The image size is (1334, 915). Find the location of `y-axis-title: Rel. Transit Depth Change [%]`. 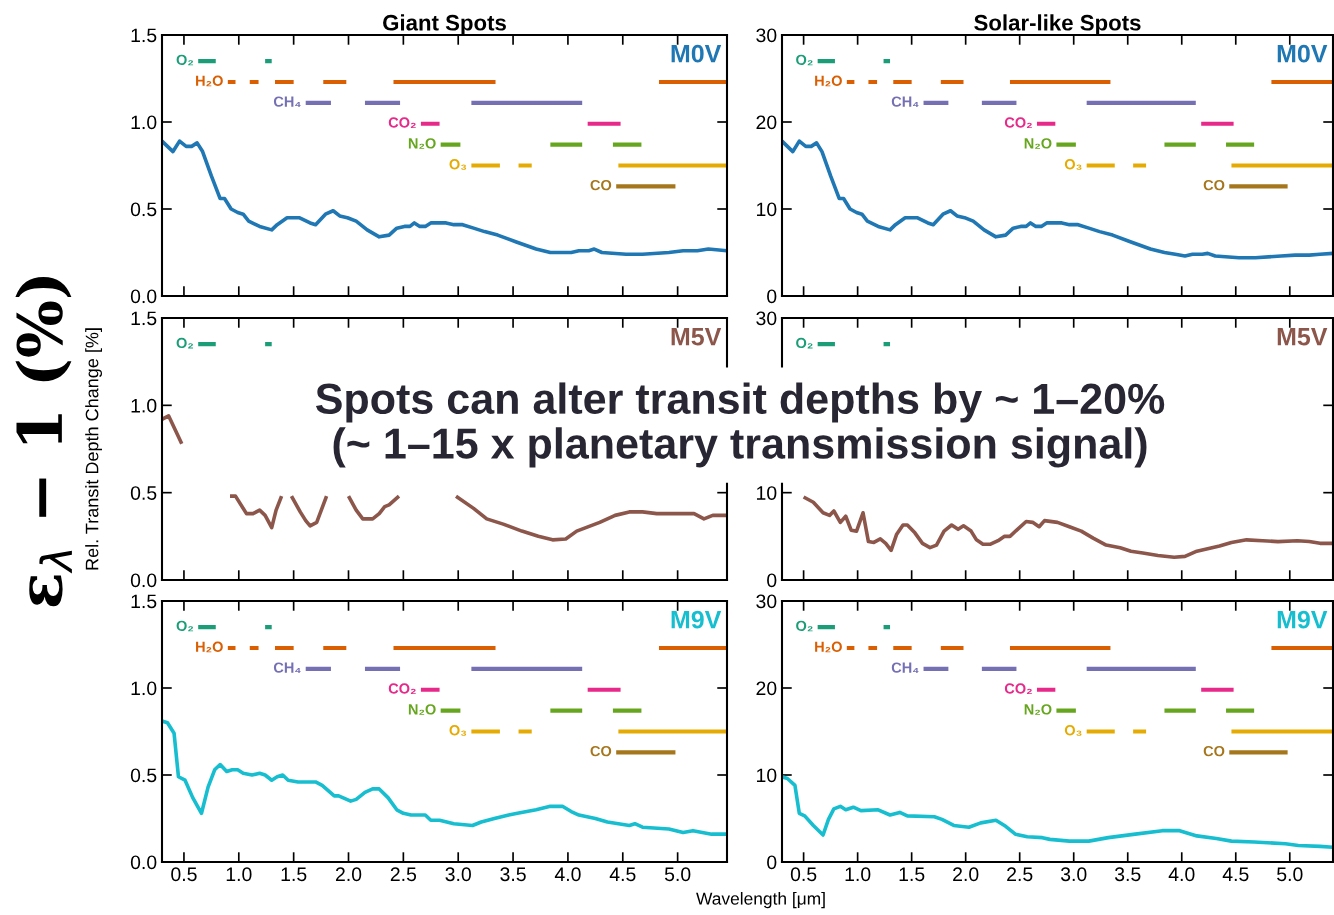

y-axis-title: Rel. Transit Depth Change [%] is located at coordinates (93, 449).